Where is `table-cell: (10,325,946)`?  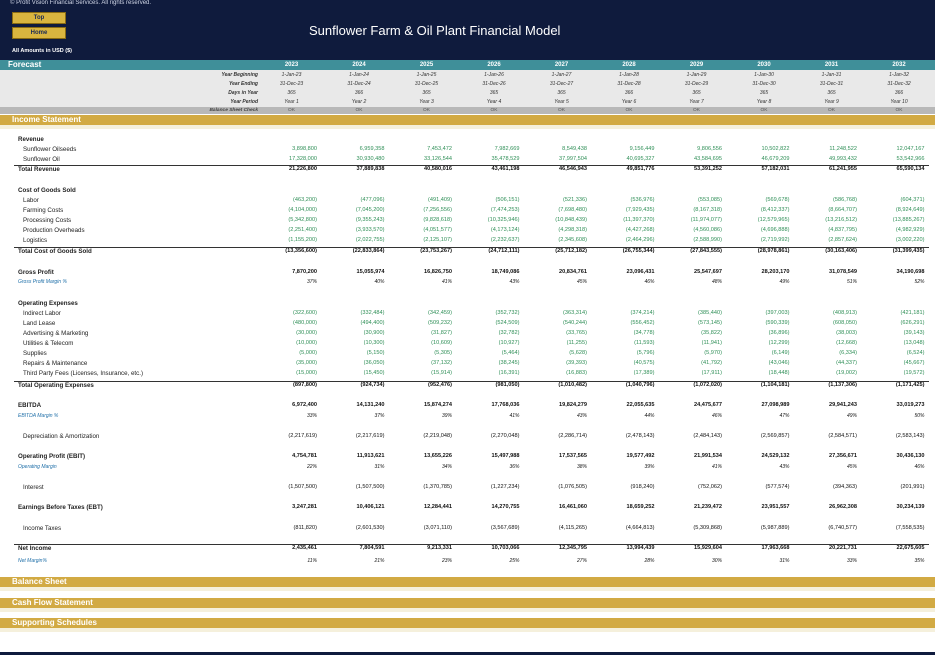 table-cell: (10,325,946) is located at coordinates (503, 220).